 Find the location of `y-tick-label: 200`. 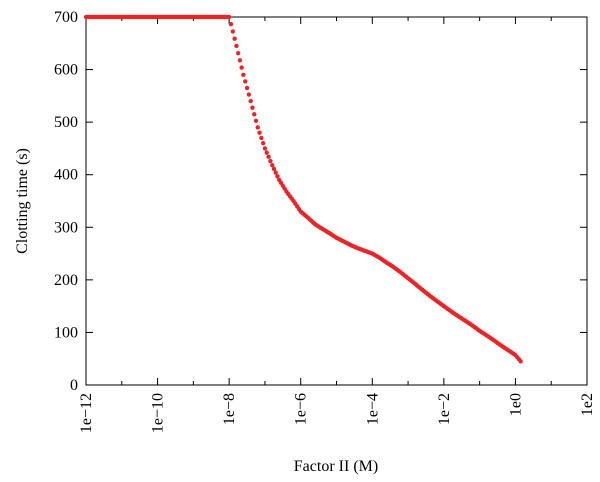

y-tick-label: 200 is located at coordinates (66, 280).